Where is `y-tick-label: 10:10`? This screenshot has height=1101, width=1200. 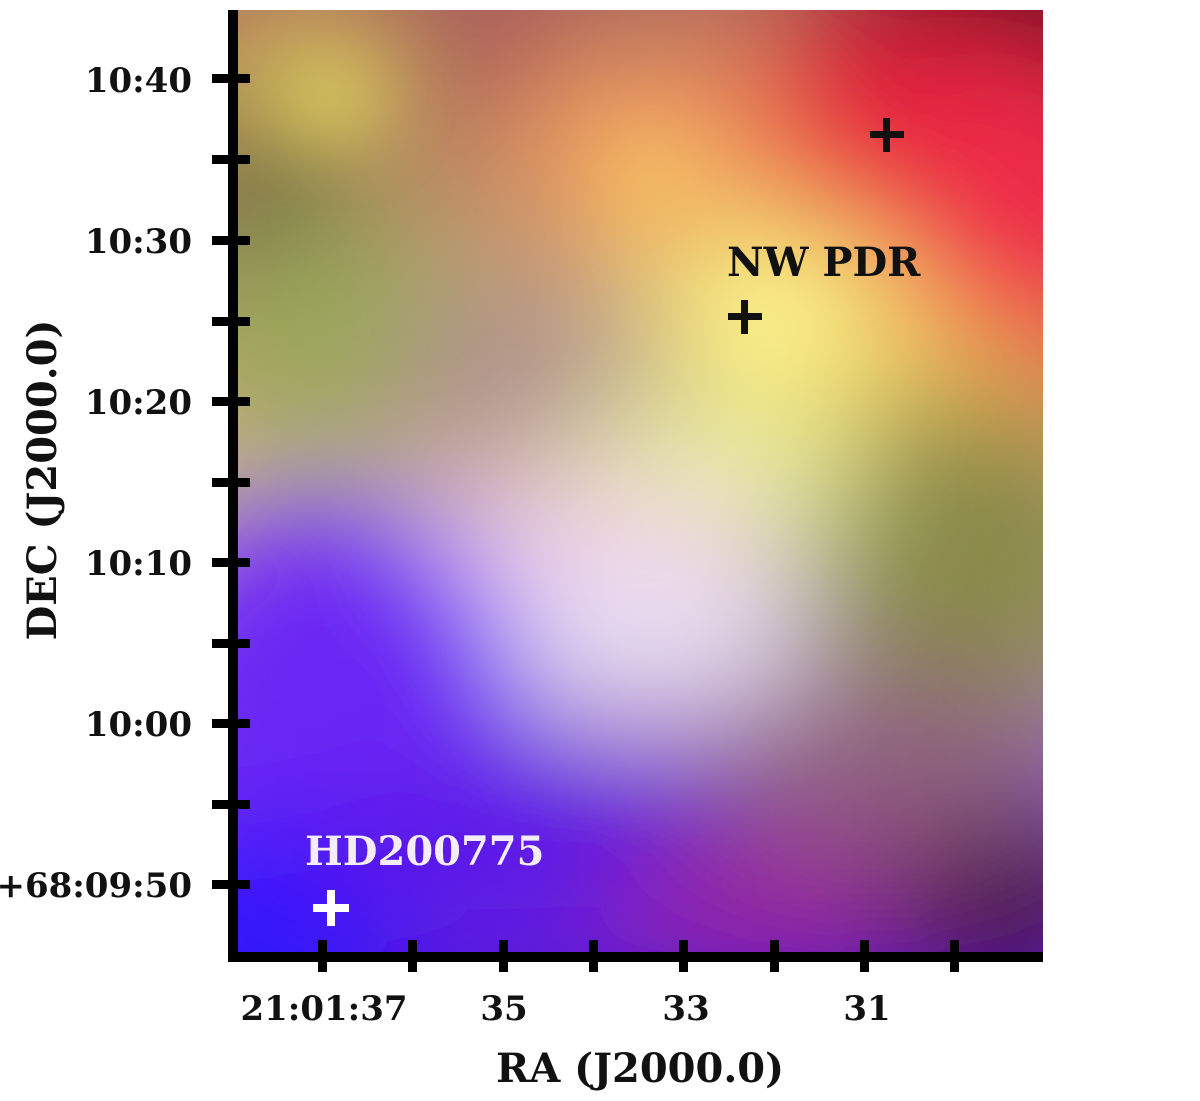 y-tick-label: 10:10 is located at coordinates (138, 564).